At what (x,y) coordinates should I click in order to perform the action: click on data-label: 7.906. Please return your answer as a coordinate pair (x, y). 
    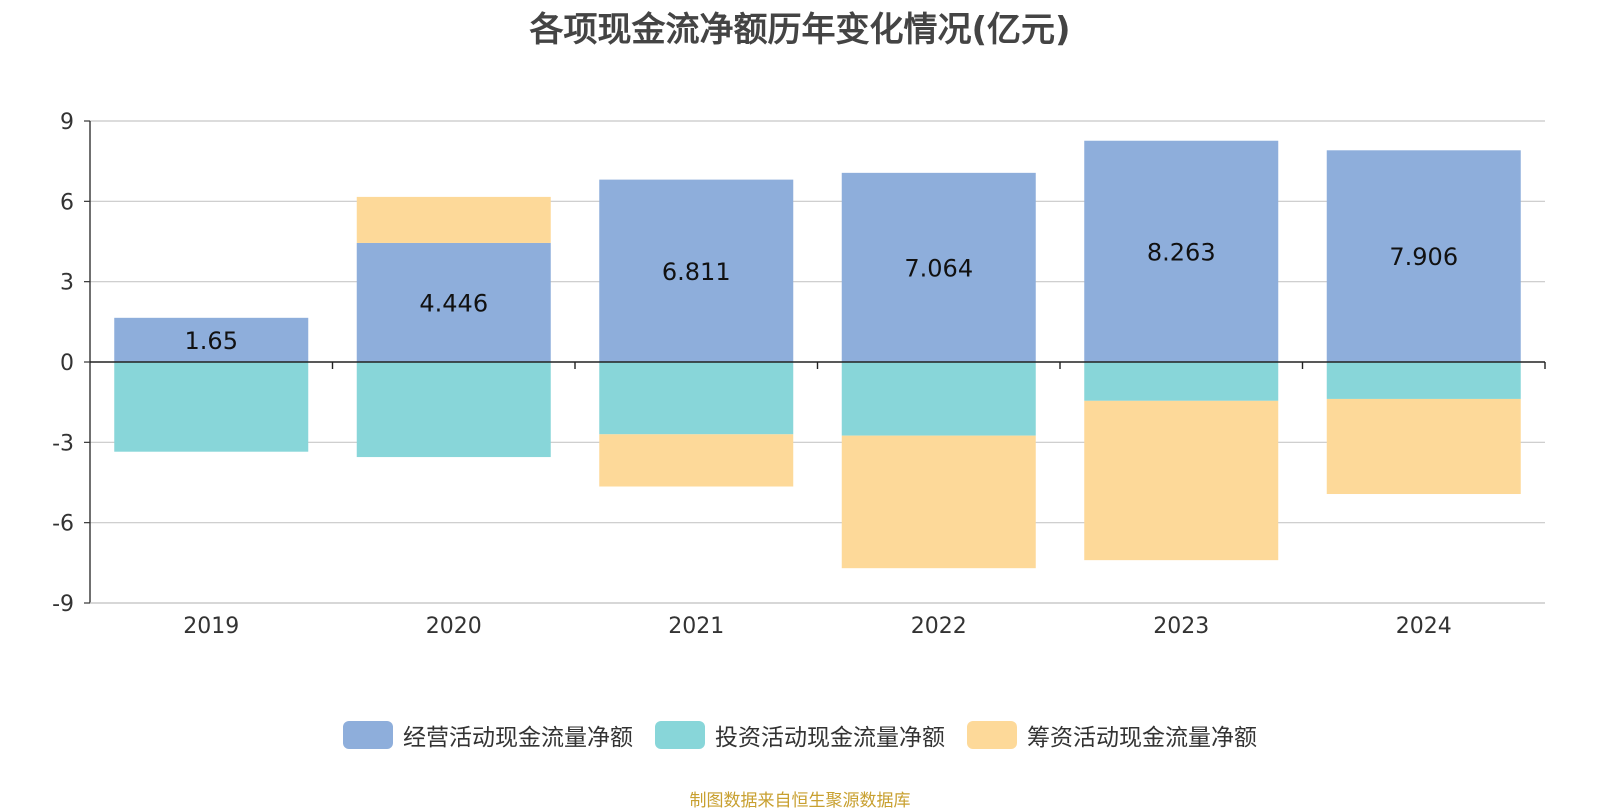
    Looking at the image, I should click on (1423, 257).